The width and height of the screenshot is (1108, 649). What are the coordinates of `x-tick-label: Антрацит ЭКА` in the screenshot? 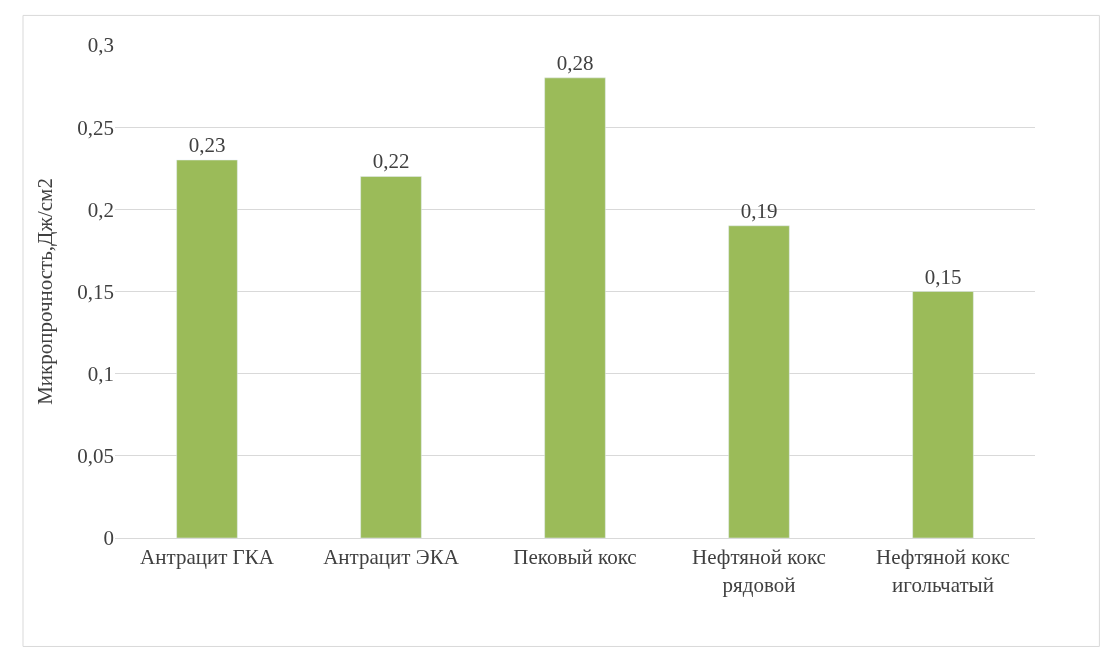 It's located at (391, 557).